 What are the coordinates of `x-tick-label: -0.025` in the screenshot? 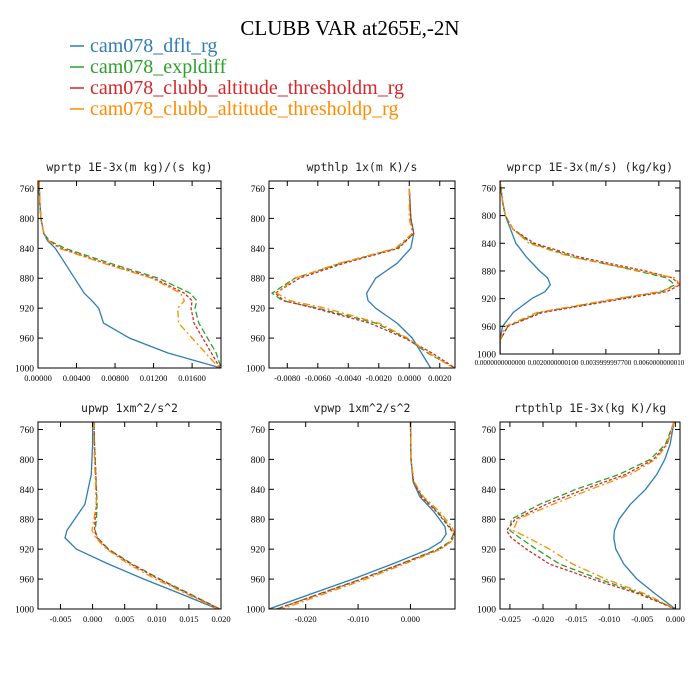 It's located at (510, 619).